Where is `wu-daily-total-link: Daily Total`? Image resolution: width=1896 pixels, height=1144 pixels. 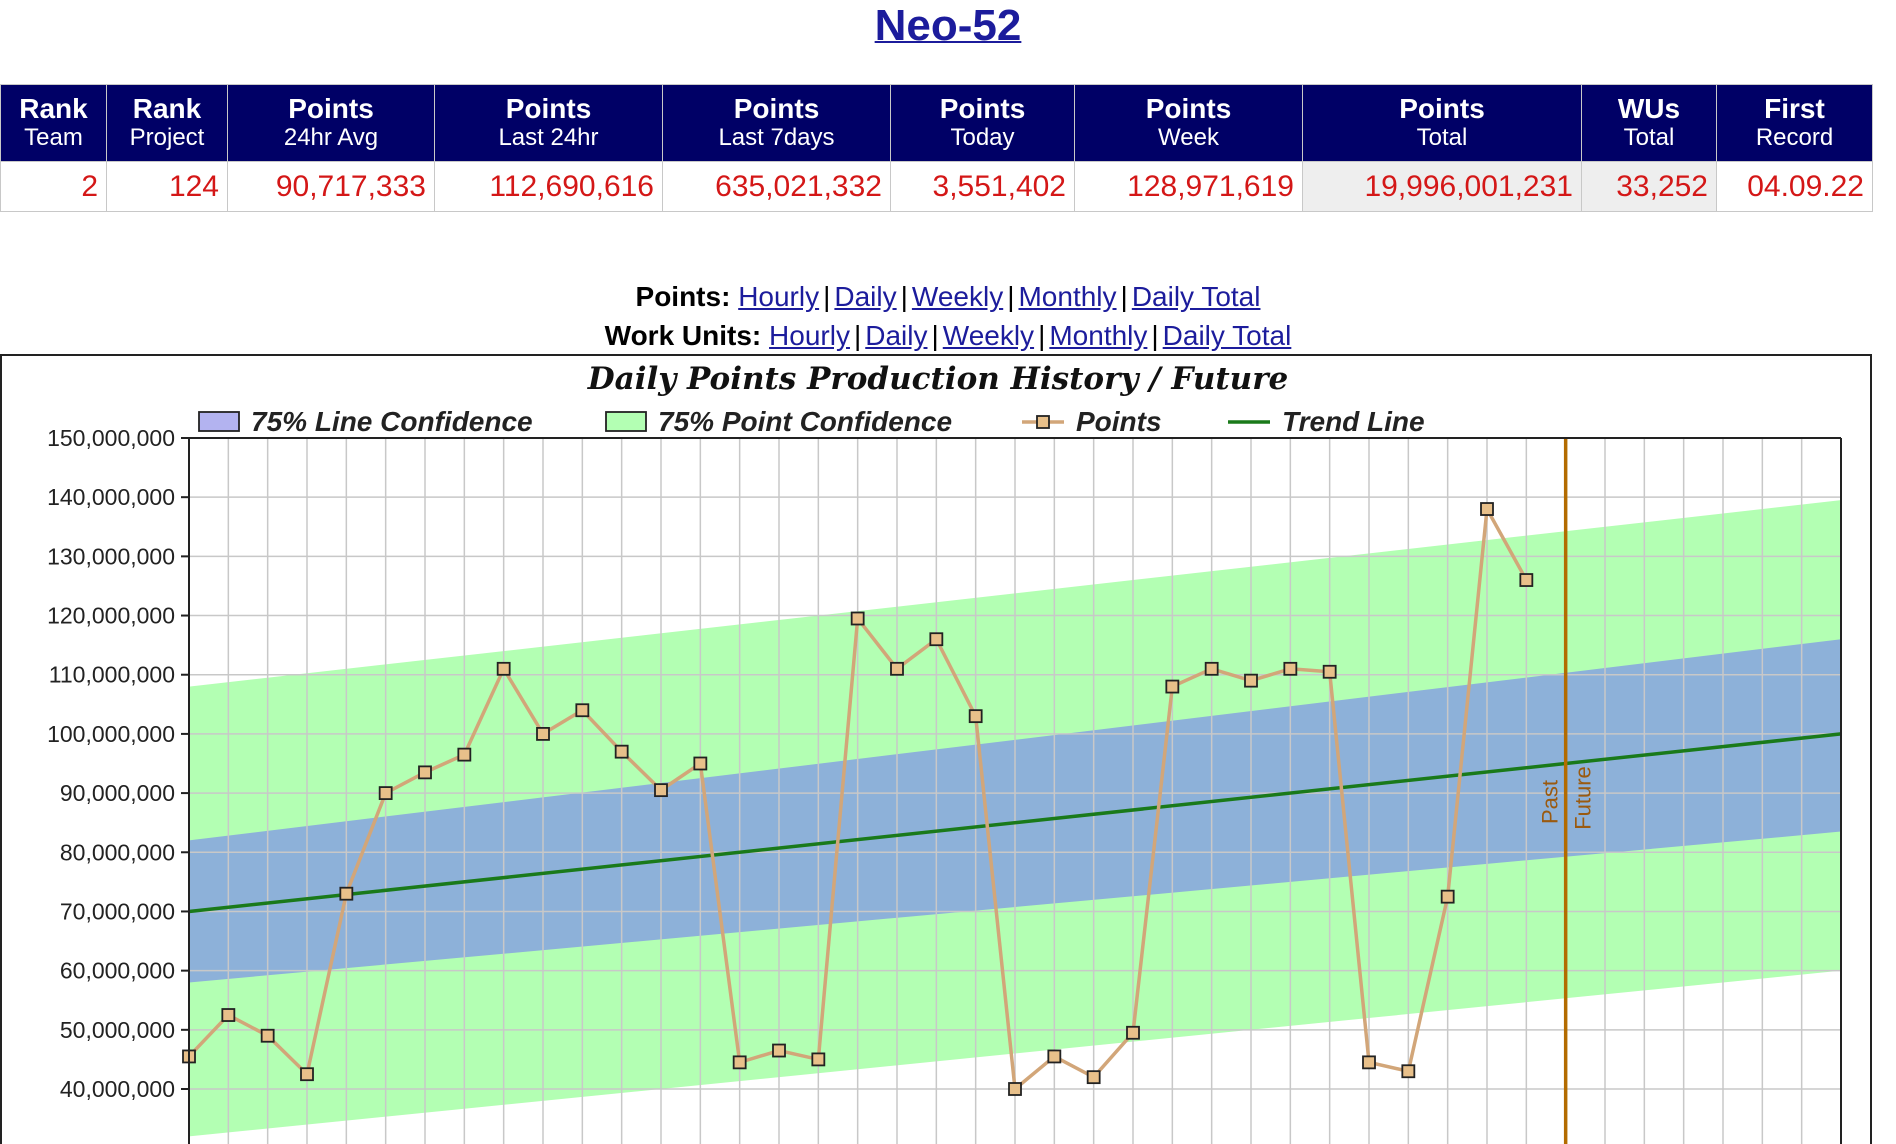
wu-daily-total-link: Daily Total is located at coordinates (1227, 335).